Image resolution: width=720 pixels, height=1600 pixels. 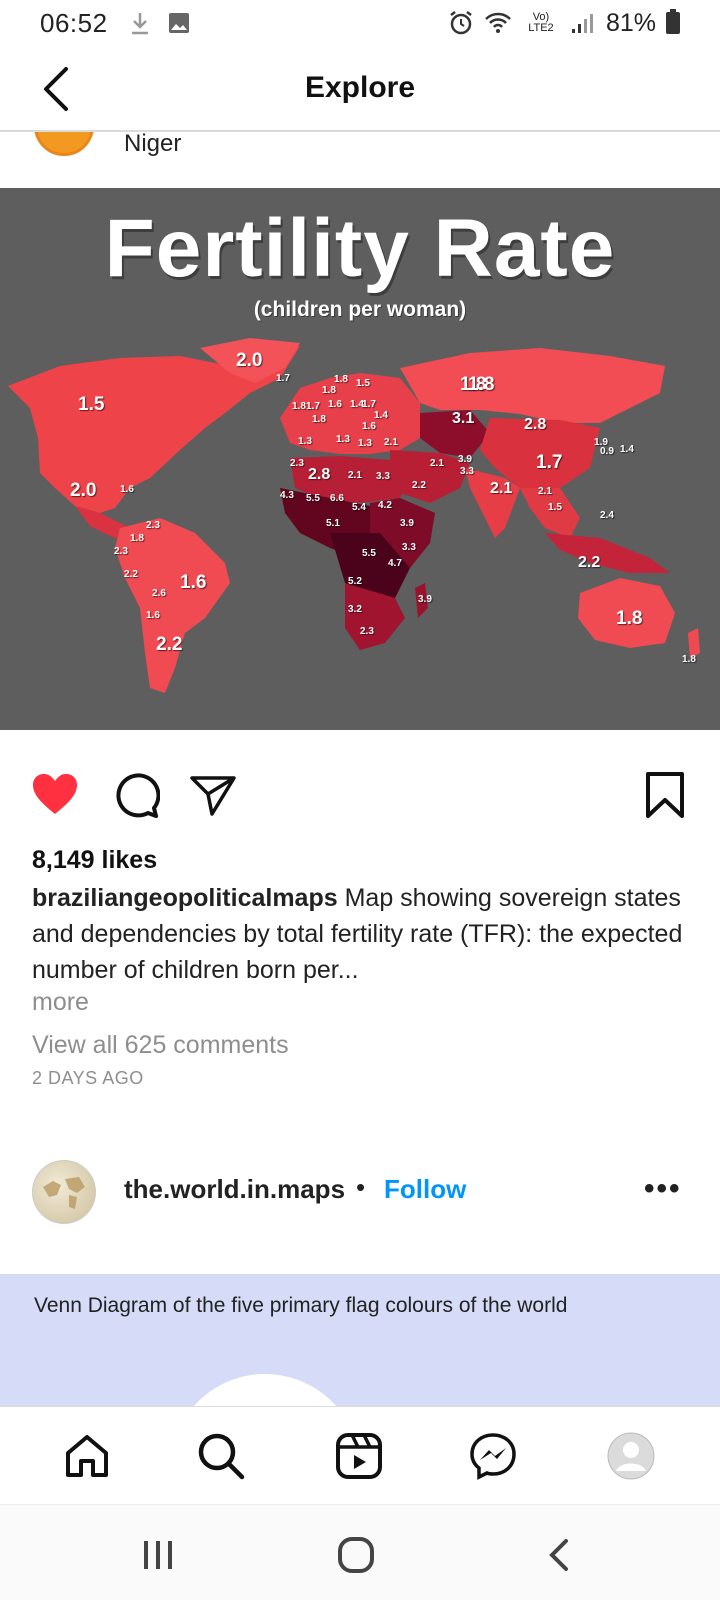 I want to click on nav-profile, so click(x=631, y=1456).